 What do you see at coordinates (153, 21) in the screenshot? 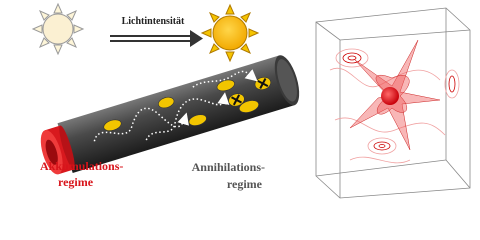
I see `arrow-label: Lichtintensität` at bounding box center [153, 21].